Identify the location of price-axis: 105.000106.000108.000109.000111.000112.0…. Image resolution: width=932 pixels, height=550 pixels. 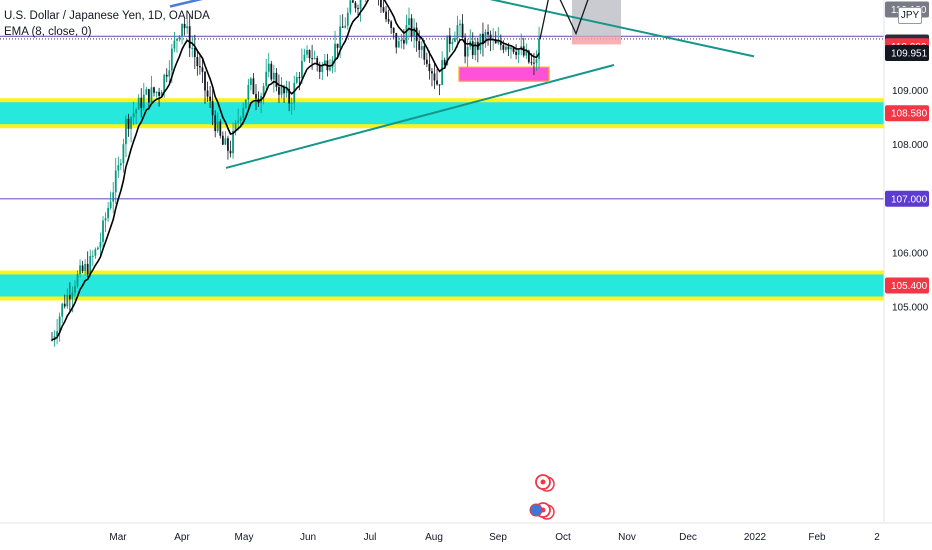
(906, 261).